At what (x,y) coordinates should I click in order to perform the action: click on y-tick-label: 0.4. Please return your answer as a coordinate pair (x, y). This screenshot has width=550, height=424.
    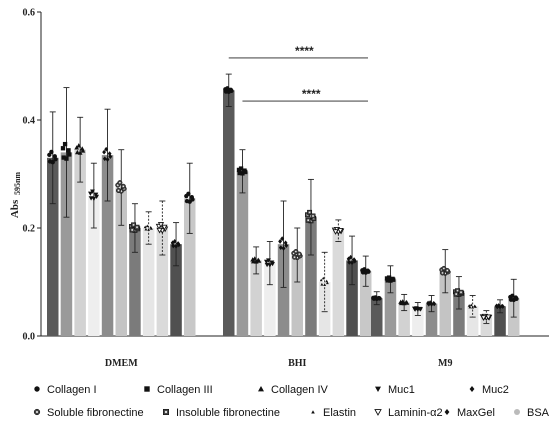
    Looking at the image, I should click on (29, 121).